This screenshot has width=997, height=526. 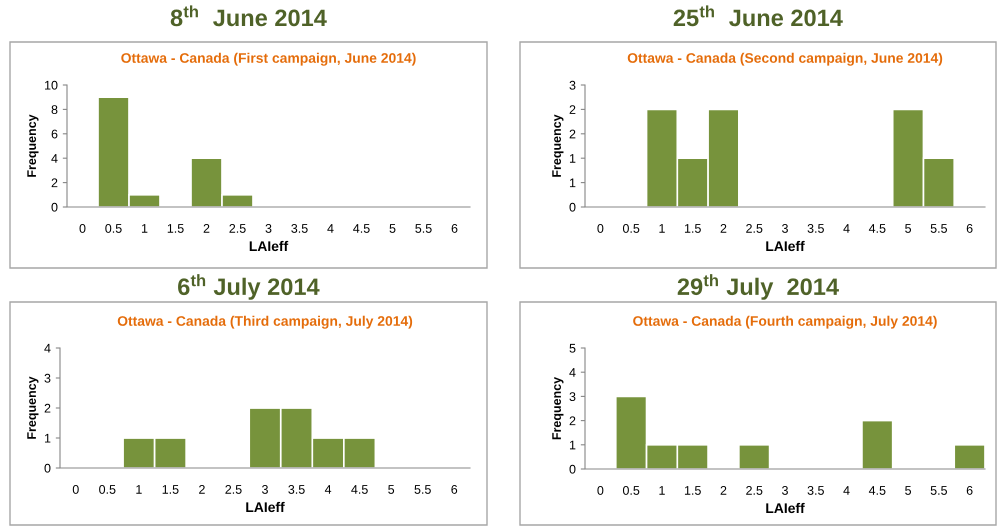 I want to click on y-tick-label: 5, so click(x=573, y=348).